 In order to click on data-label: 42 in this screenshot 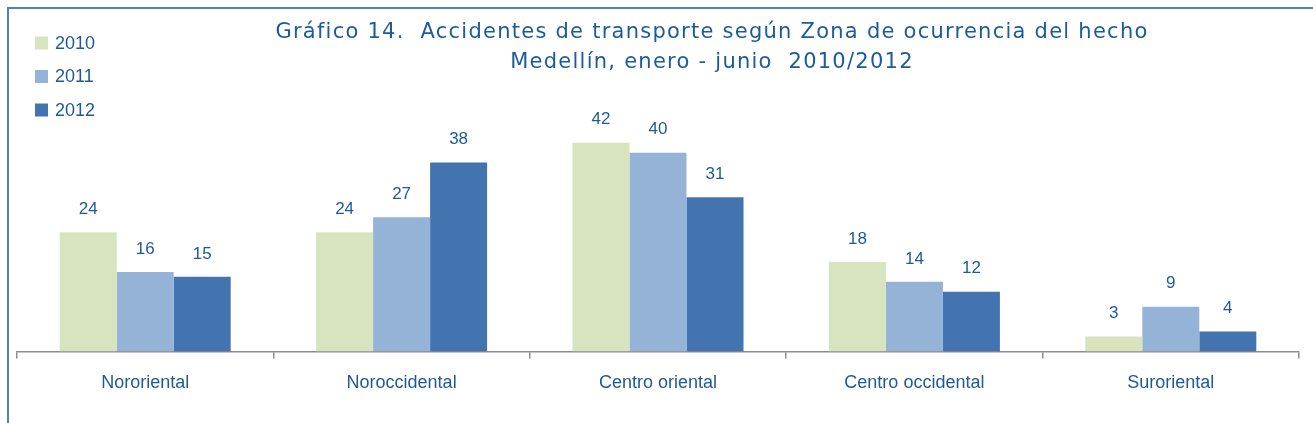, I will do `click(601, 119)`.